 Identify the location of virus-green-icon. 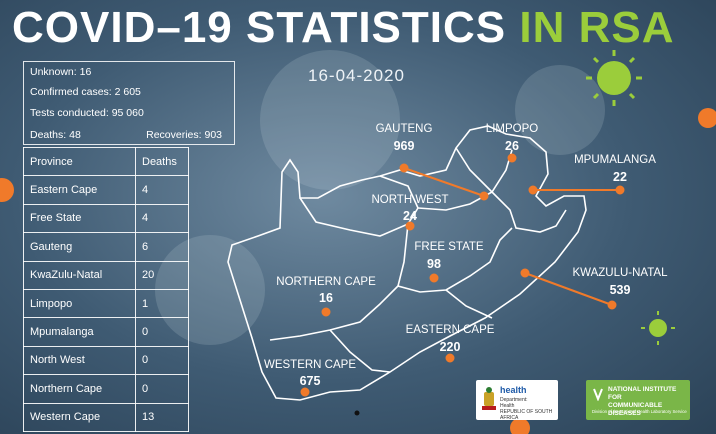
(614, 78).